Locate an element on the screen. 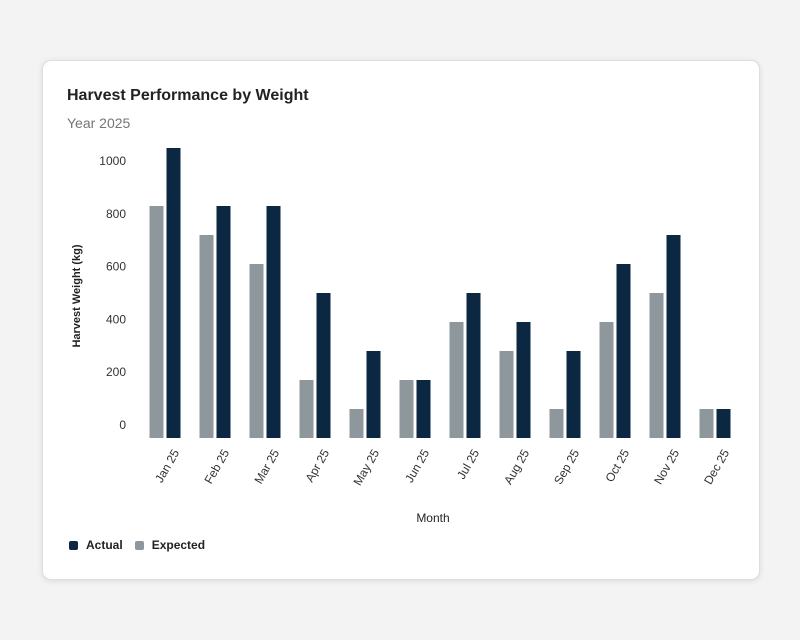 This screenshot has height=640, width=800. y-tick-label: 800 is located at coordinates (116, 214).